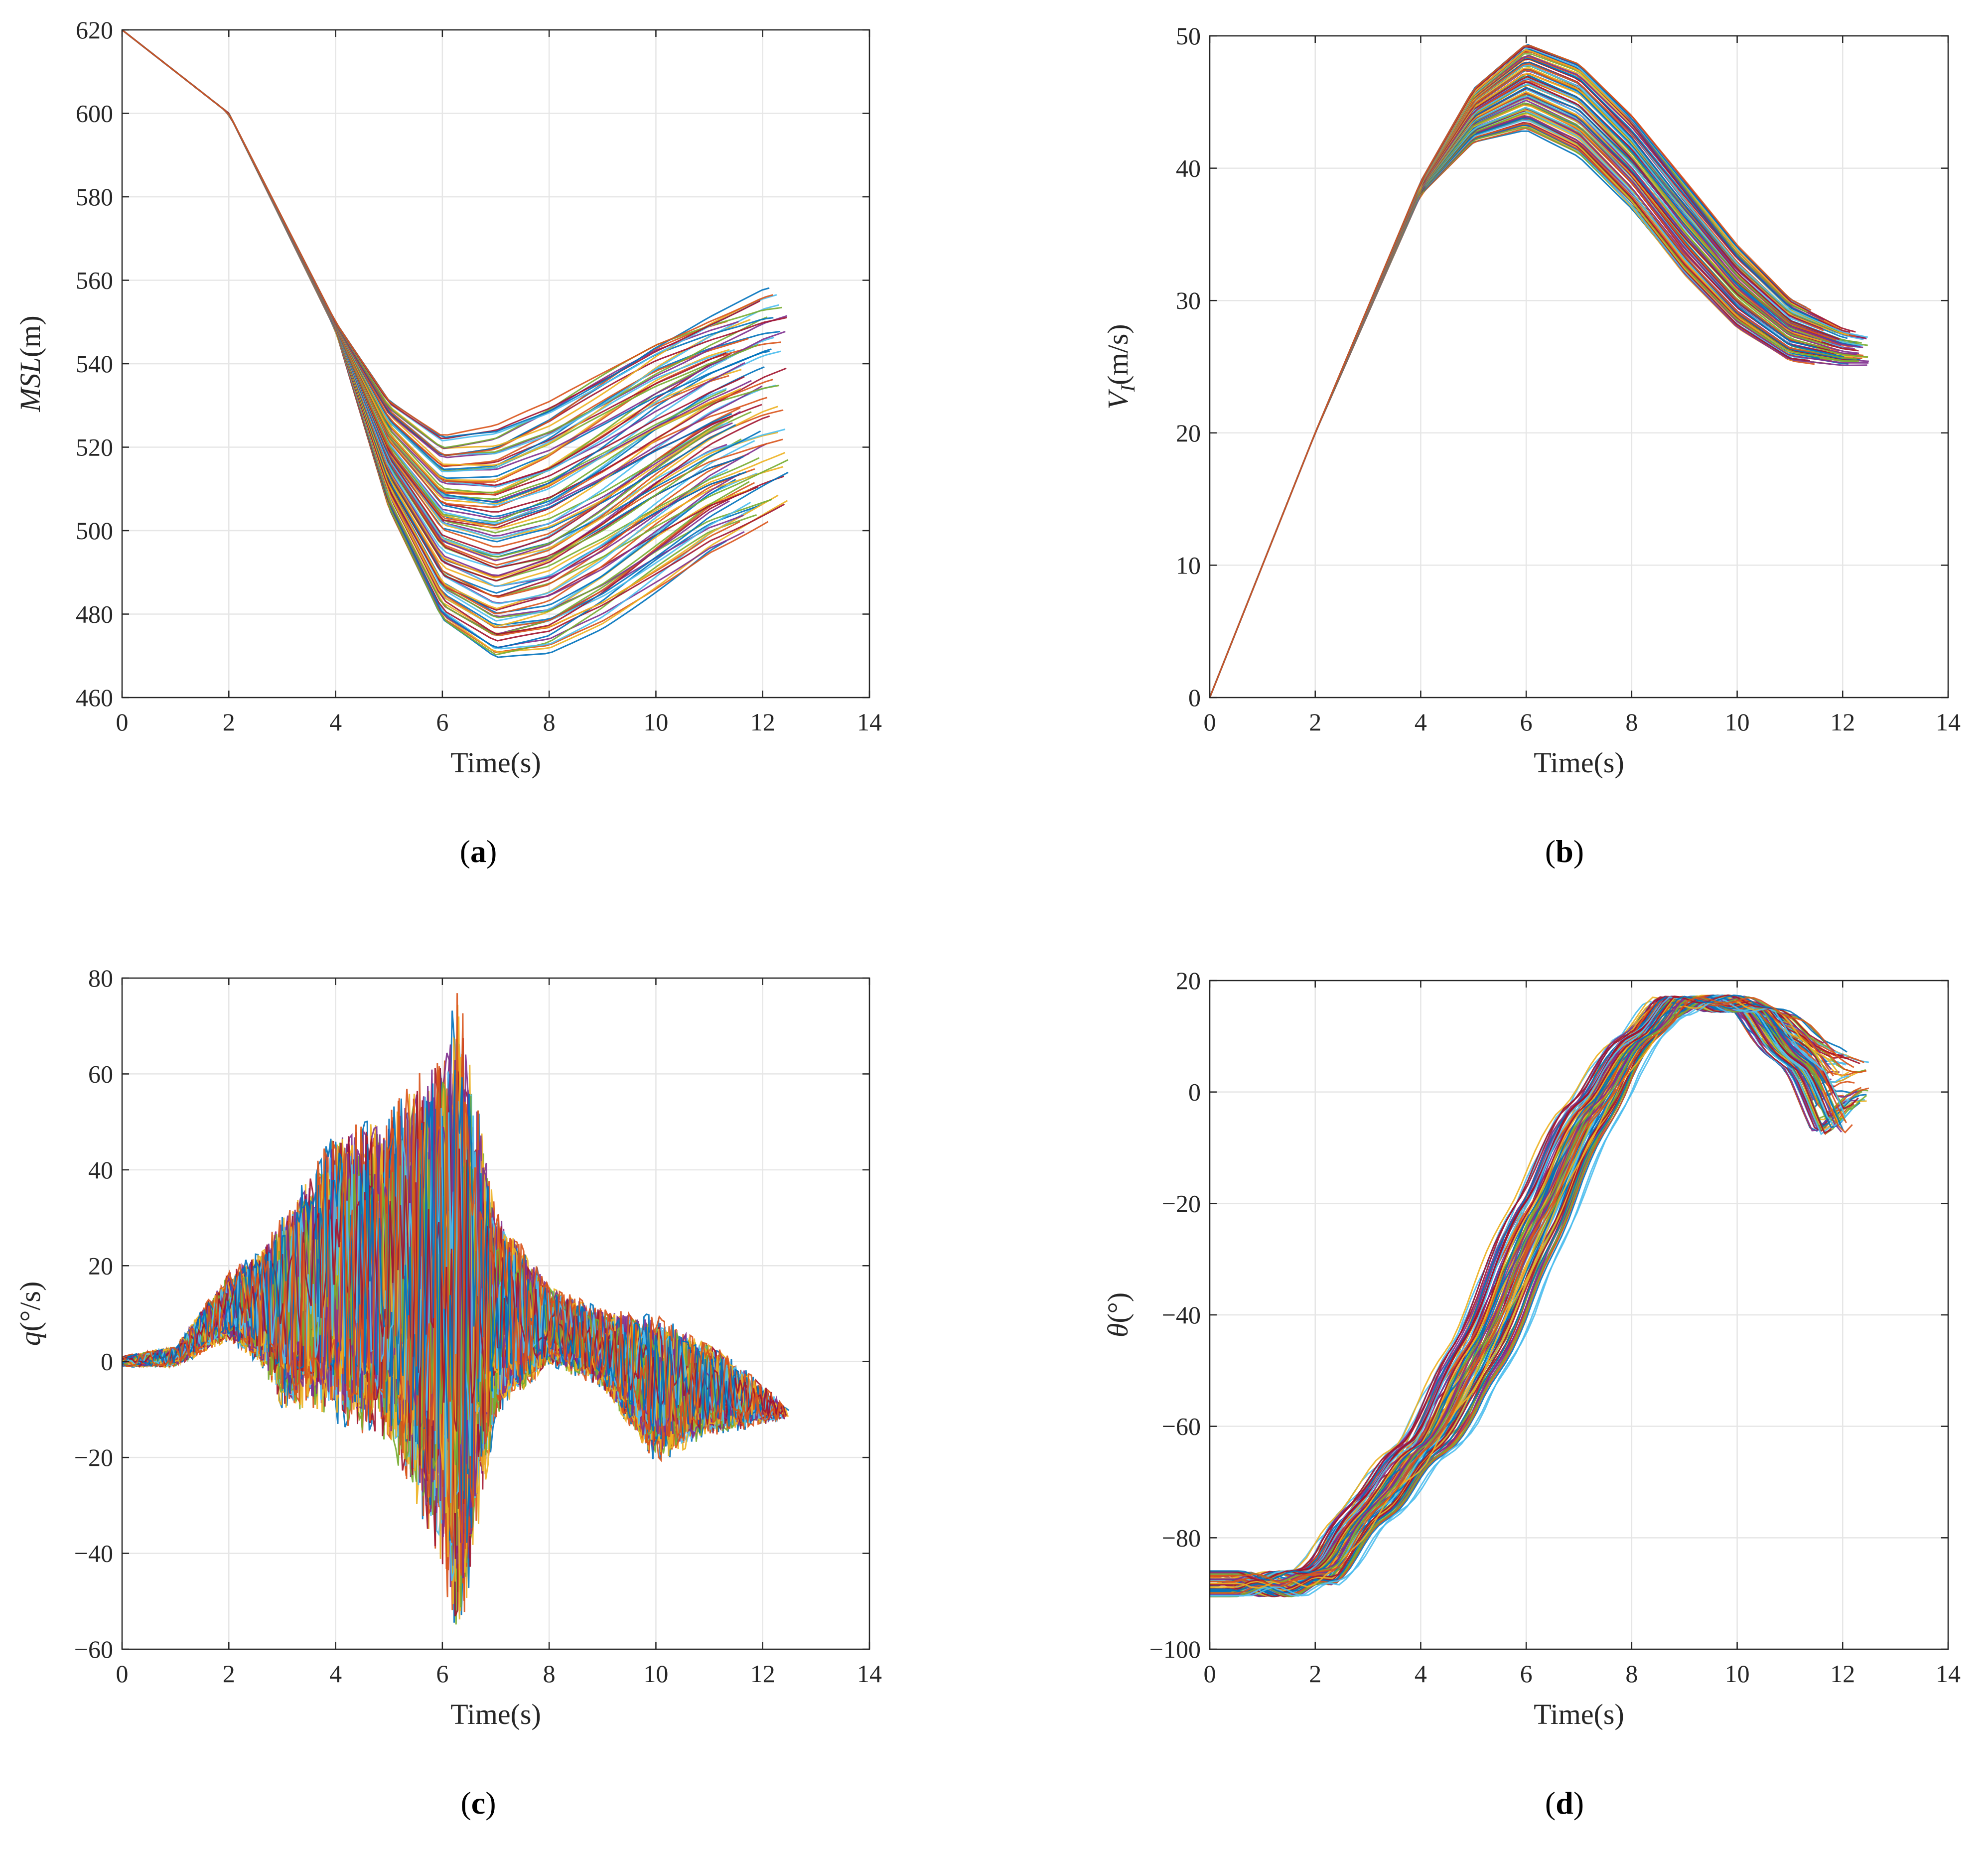 The width and height of the screenshot is (1988, 1853). I want to click on plot-frame, so click(1579, 367).